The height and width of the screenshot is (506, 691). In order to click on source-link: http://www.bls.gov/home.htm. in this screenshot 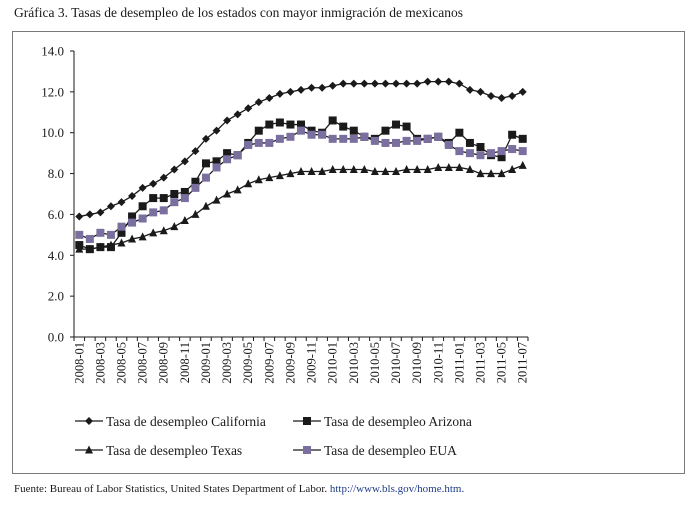, I will do `click(397, 489)`.